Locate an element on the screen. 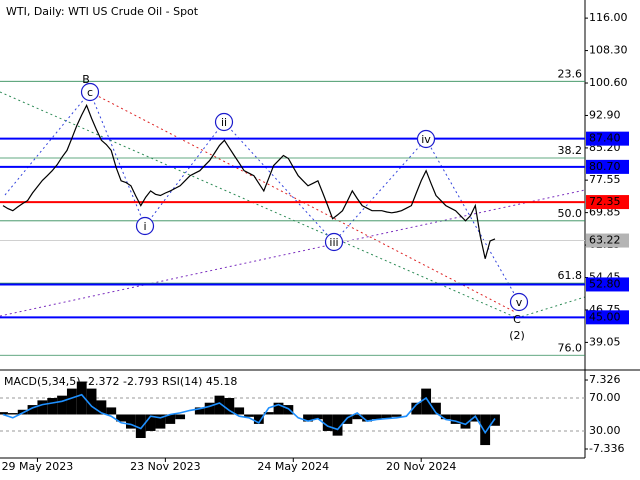 Image resolution: width=640 pixels, height=480 pixels. fib-label: 38.2 is located at coordinates (570, 150).